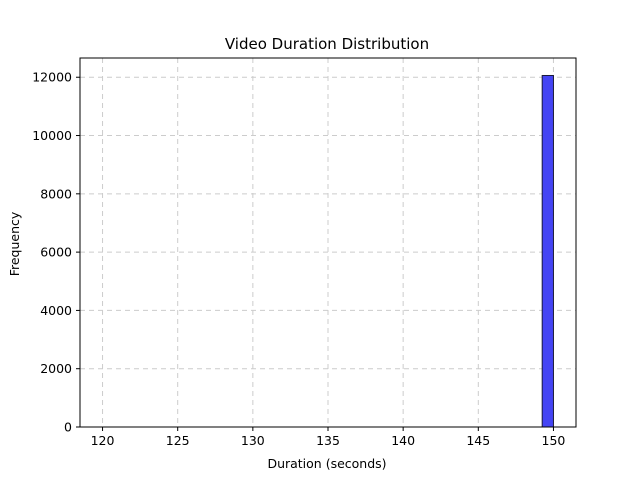  What do you see at coordinates (56, 368) in the screenshot?
I see `y-tick-label: 2000` at bounding box center [56, 368].